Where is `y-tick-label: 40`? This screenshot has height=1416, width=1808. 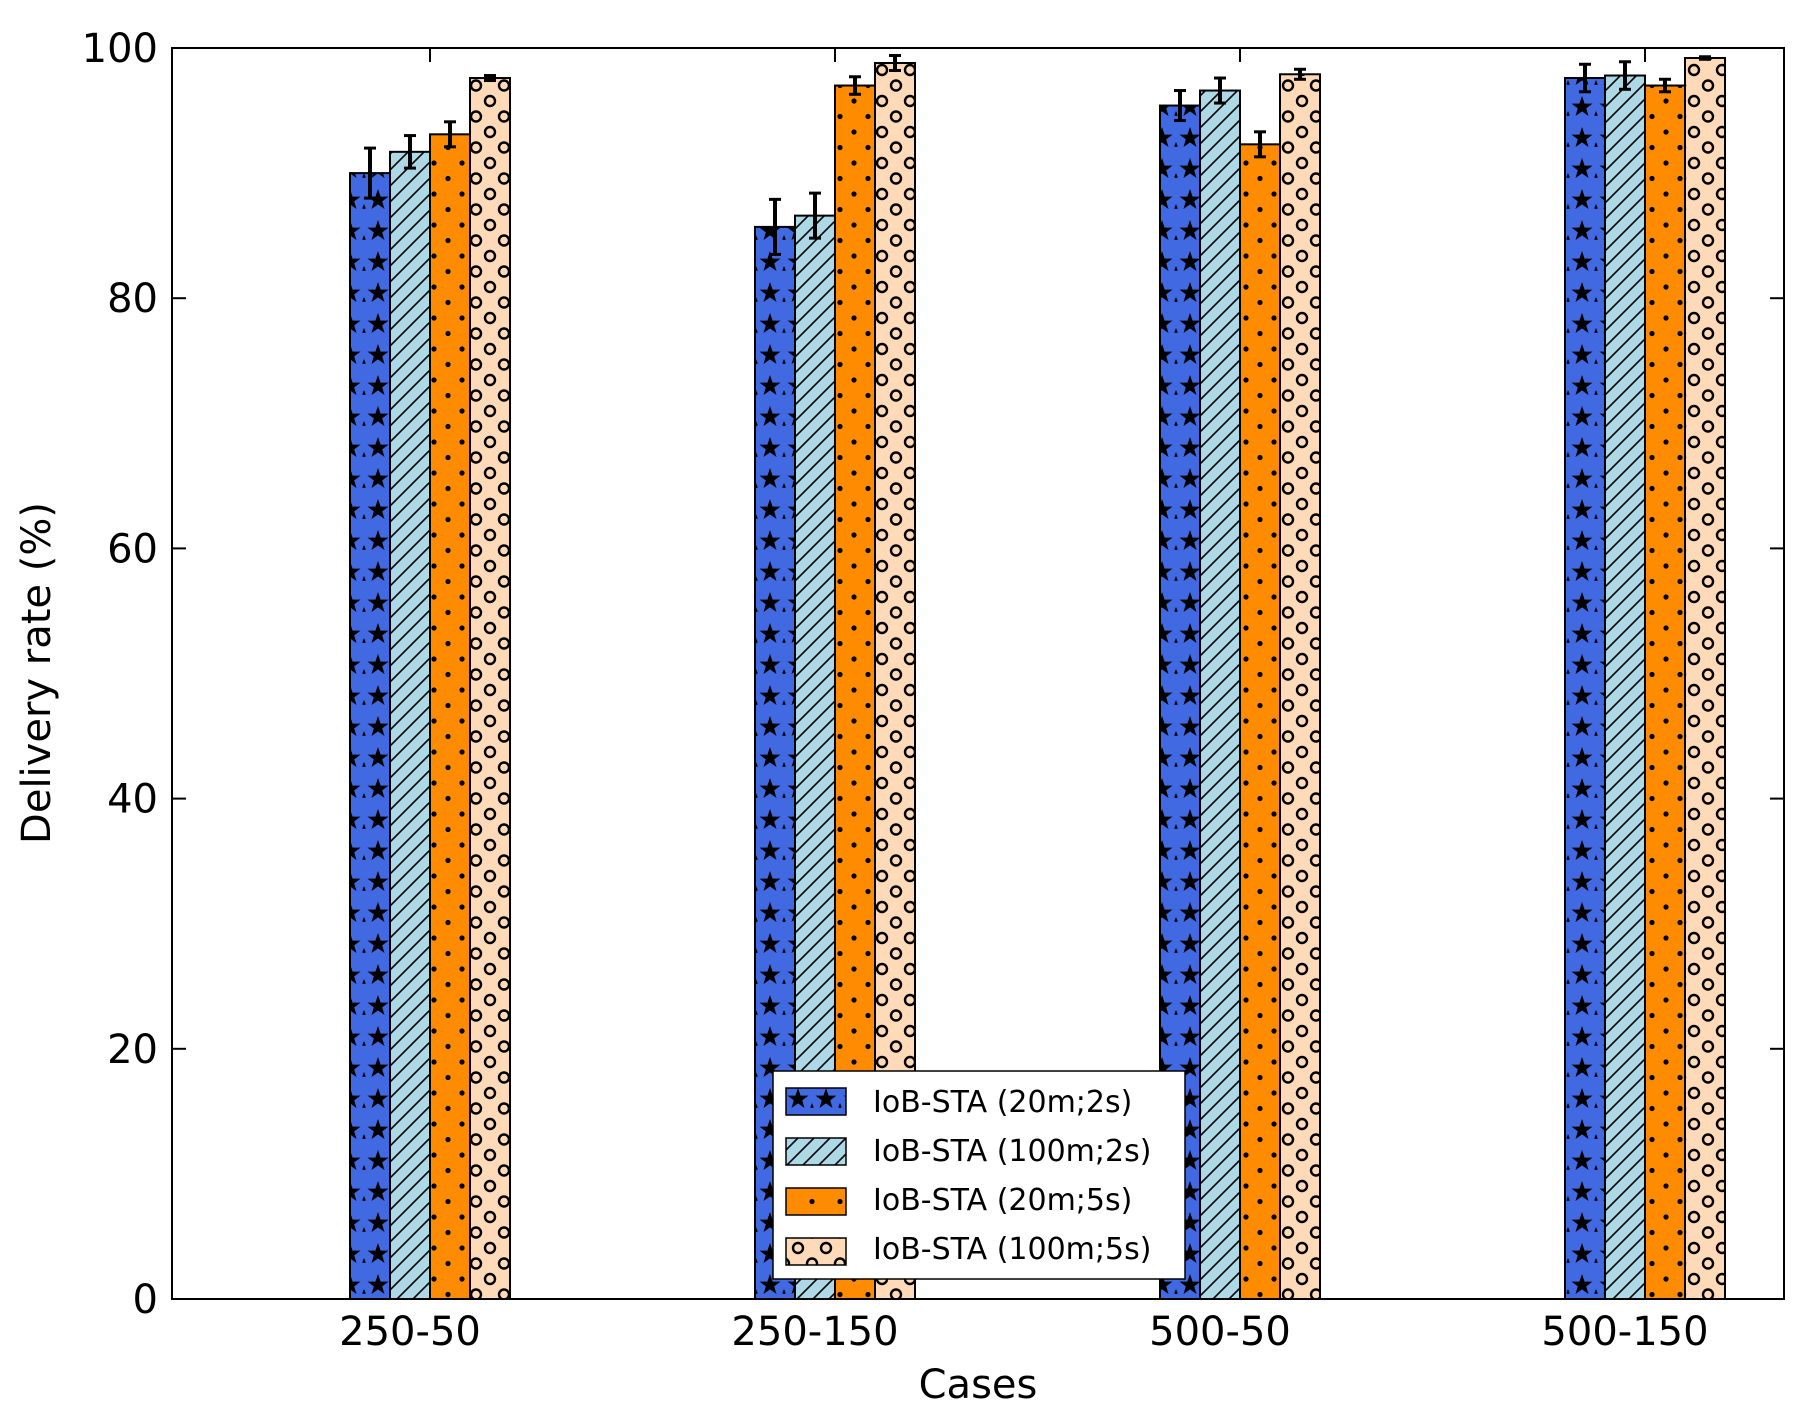 y-tick-label: 40 is located at coordinates (132, 800).